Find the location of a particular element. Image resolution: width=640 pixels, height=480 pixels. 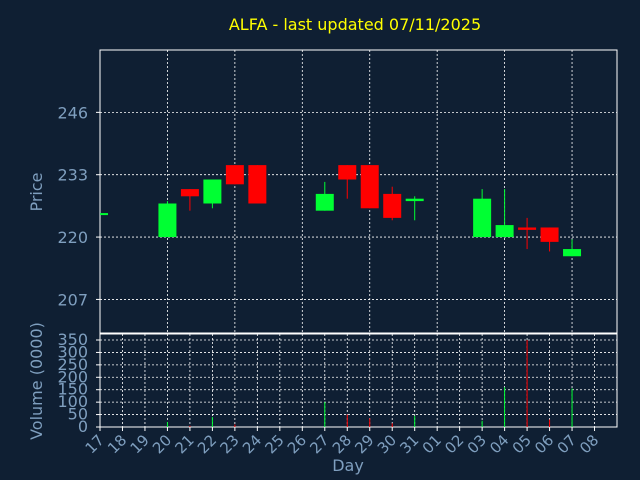

chart-title: ALFA - last updated 07/11/2025 is located at coordinates (355, 24).